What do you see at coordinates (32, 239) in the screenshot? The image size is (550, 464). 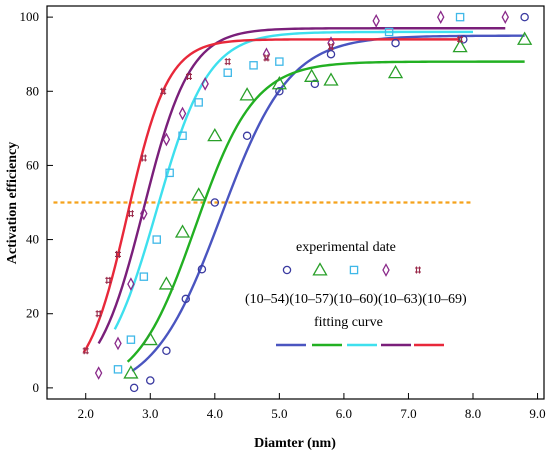 I see `y-tick-label: 40` at bounding box center [32, 239].